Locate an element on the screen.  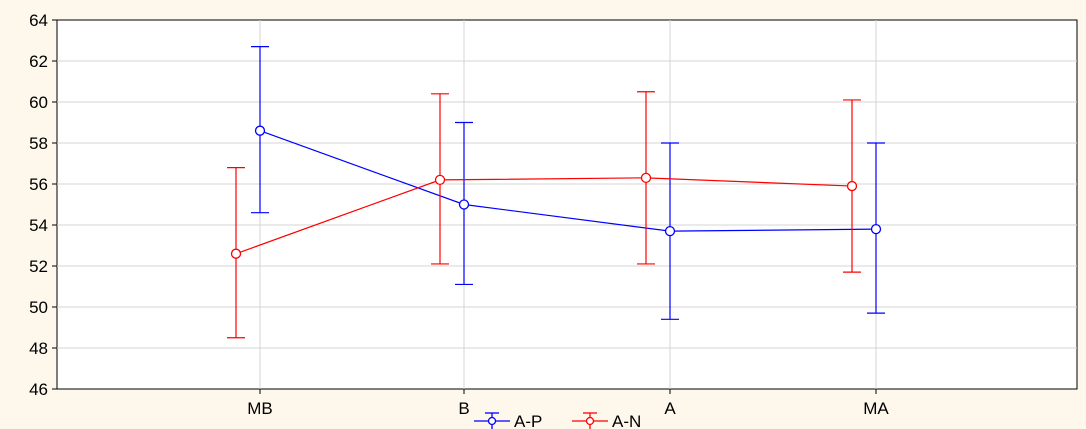
y-tick-label: 46 is located at coordinates (38, 389).